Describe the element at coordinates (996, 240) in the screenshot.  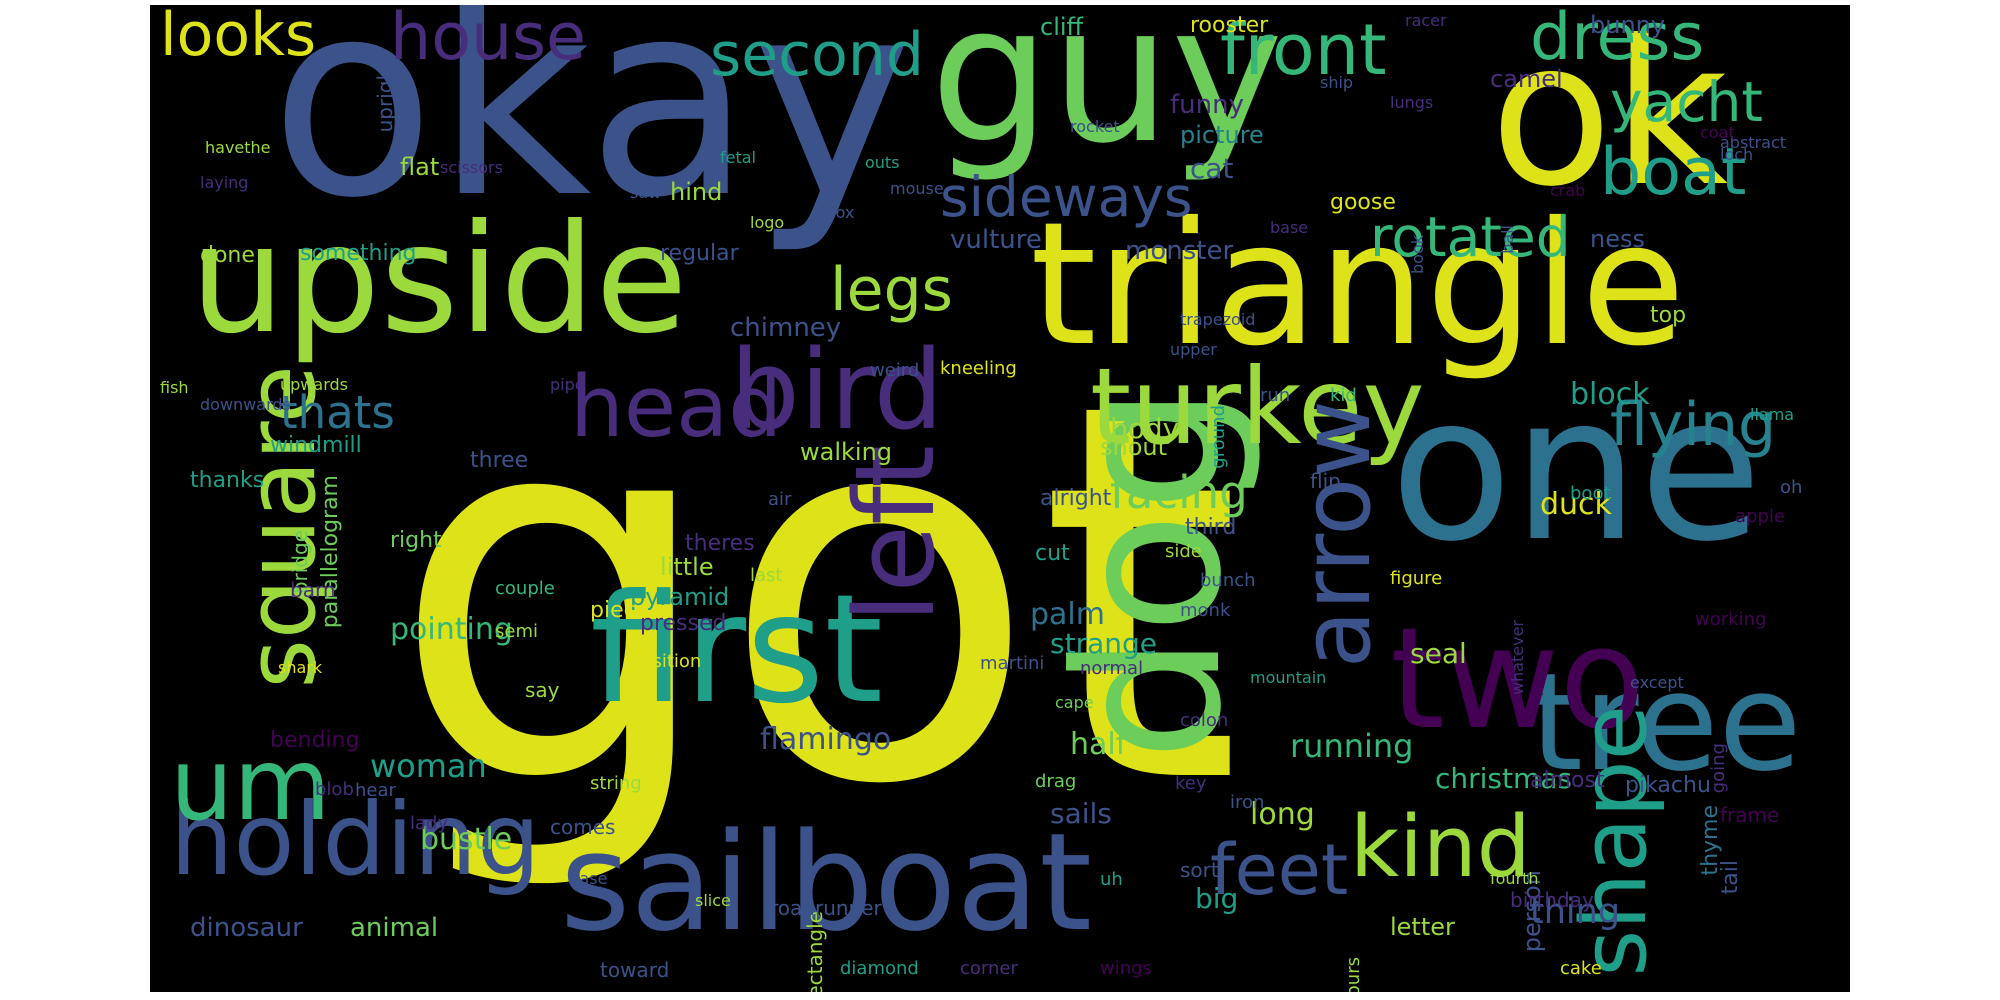
I see `word-vulture: vulture` at that location.